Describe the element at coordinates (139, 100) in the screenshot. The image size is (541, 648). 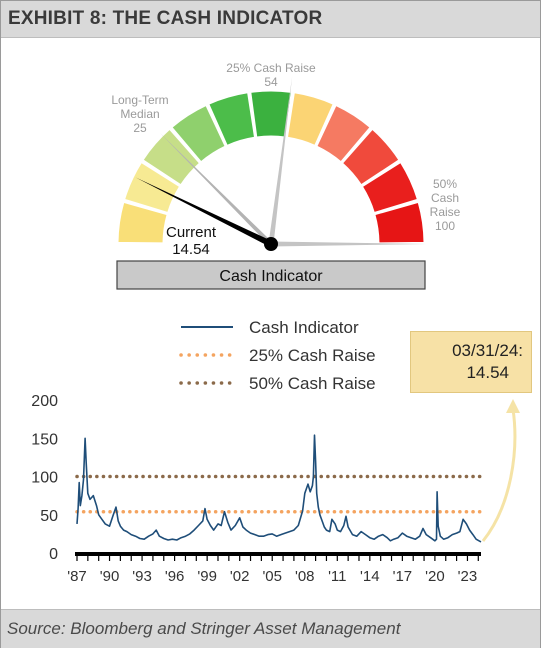
I see `median-label-line1: Long-Term` at that location.